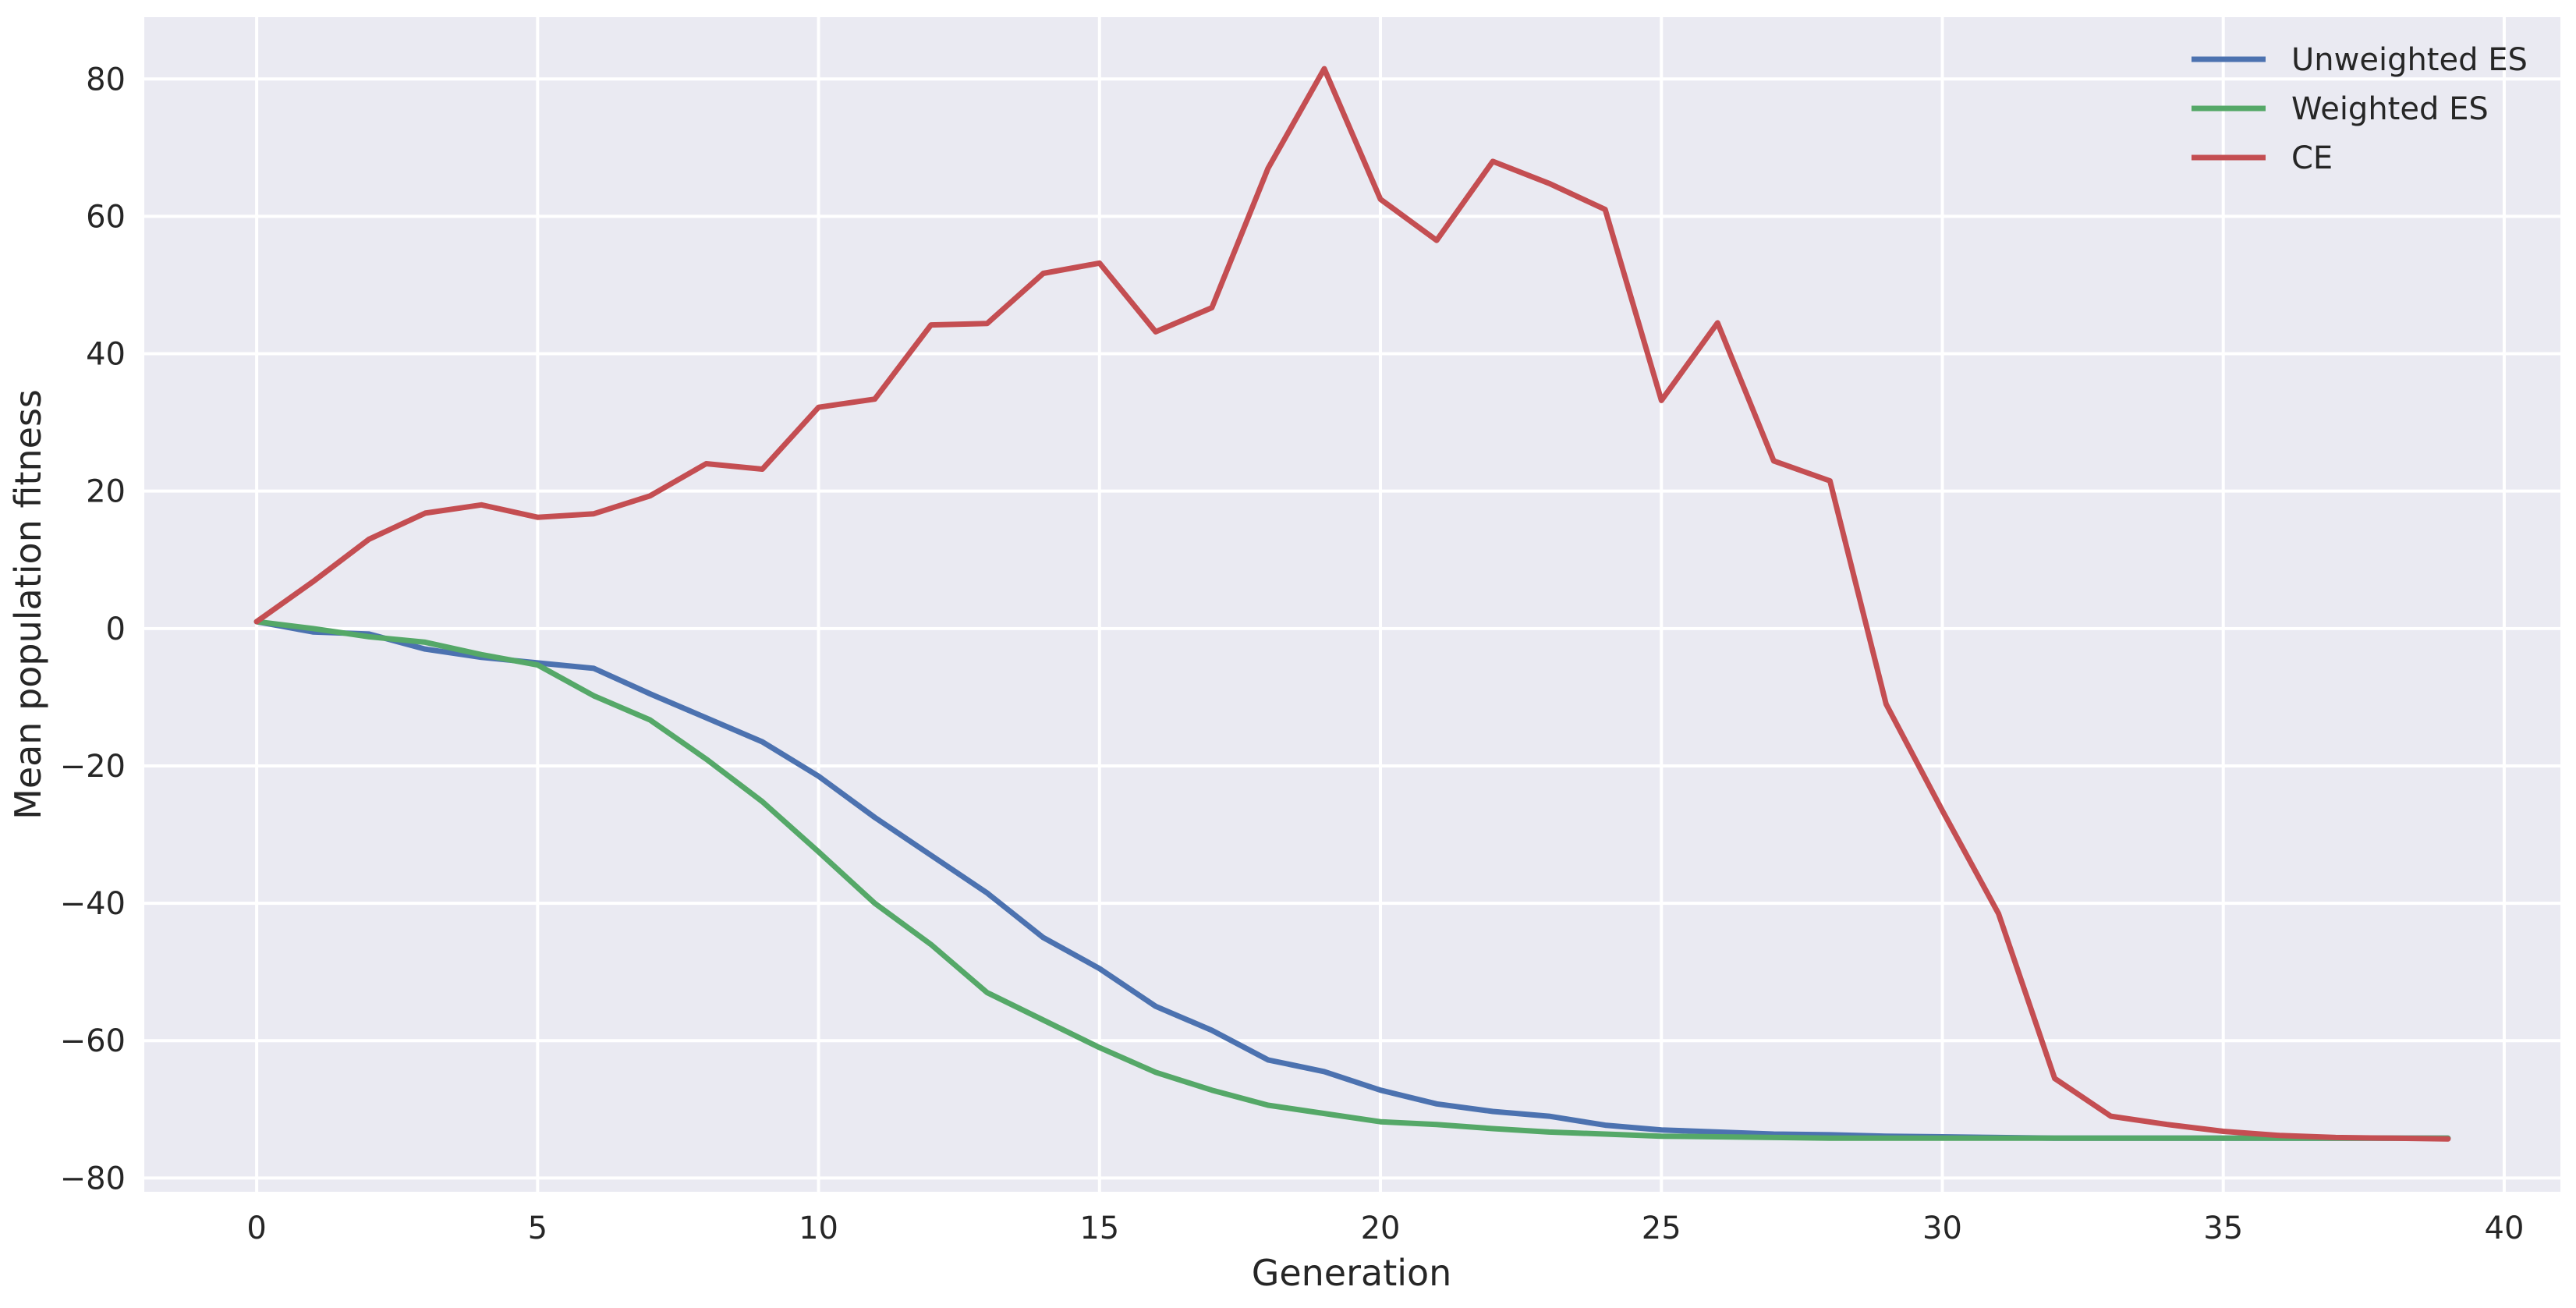 This screenshot has width=2576, height=1308. I want to click on x-tick-label: 0, so click(256, 1228).